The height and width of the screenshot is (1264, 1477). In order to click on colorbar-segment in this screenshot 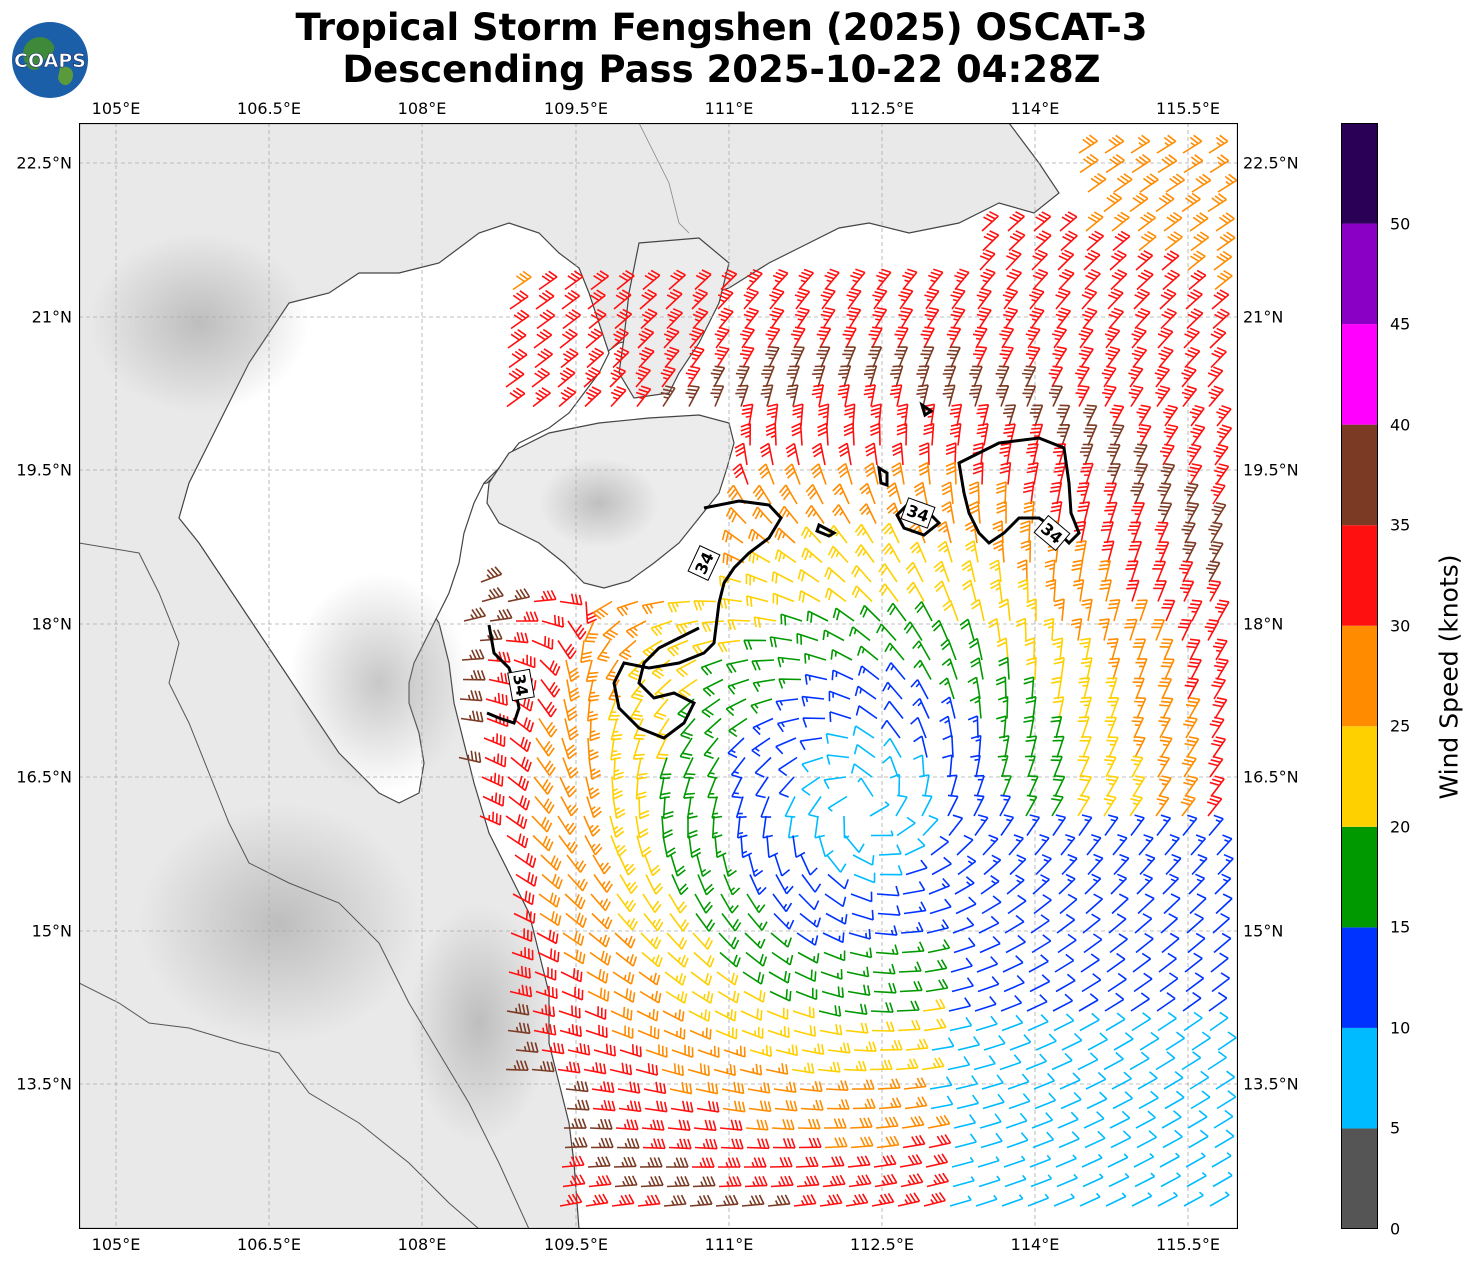, I will do `click(1359, 475)`.